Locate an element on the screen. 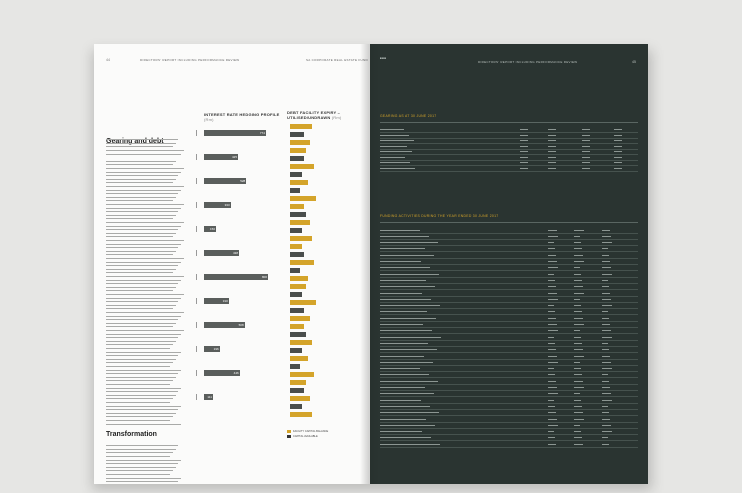  hedging-bar-value: 310 is located at coordinates (225, 301).